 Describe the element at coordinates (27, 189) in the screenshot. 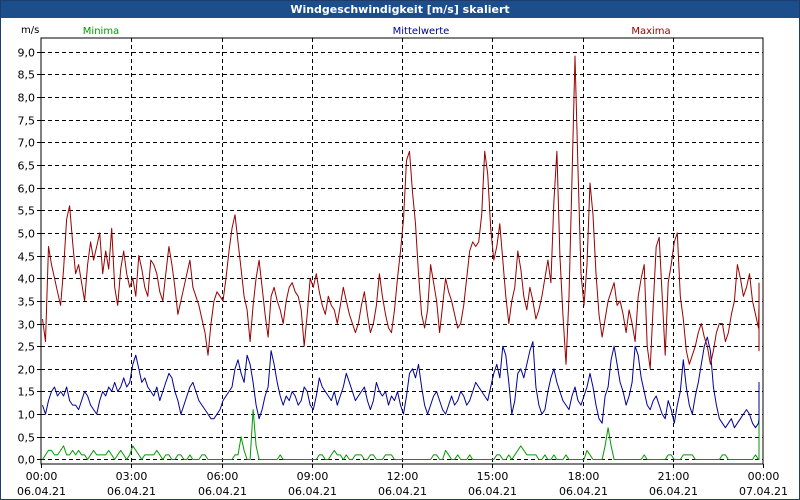

I see `y-tick-label: 6,0` at that location.